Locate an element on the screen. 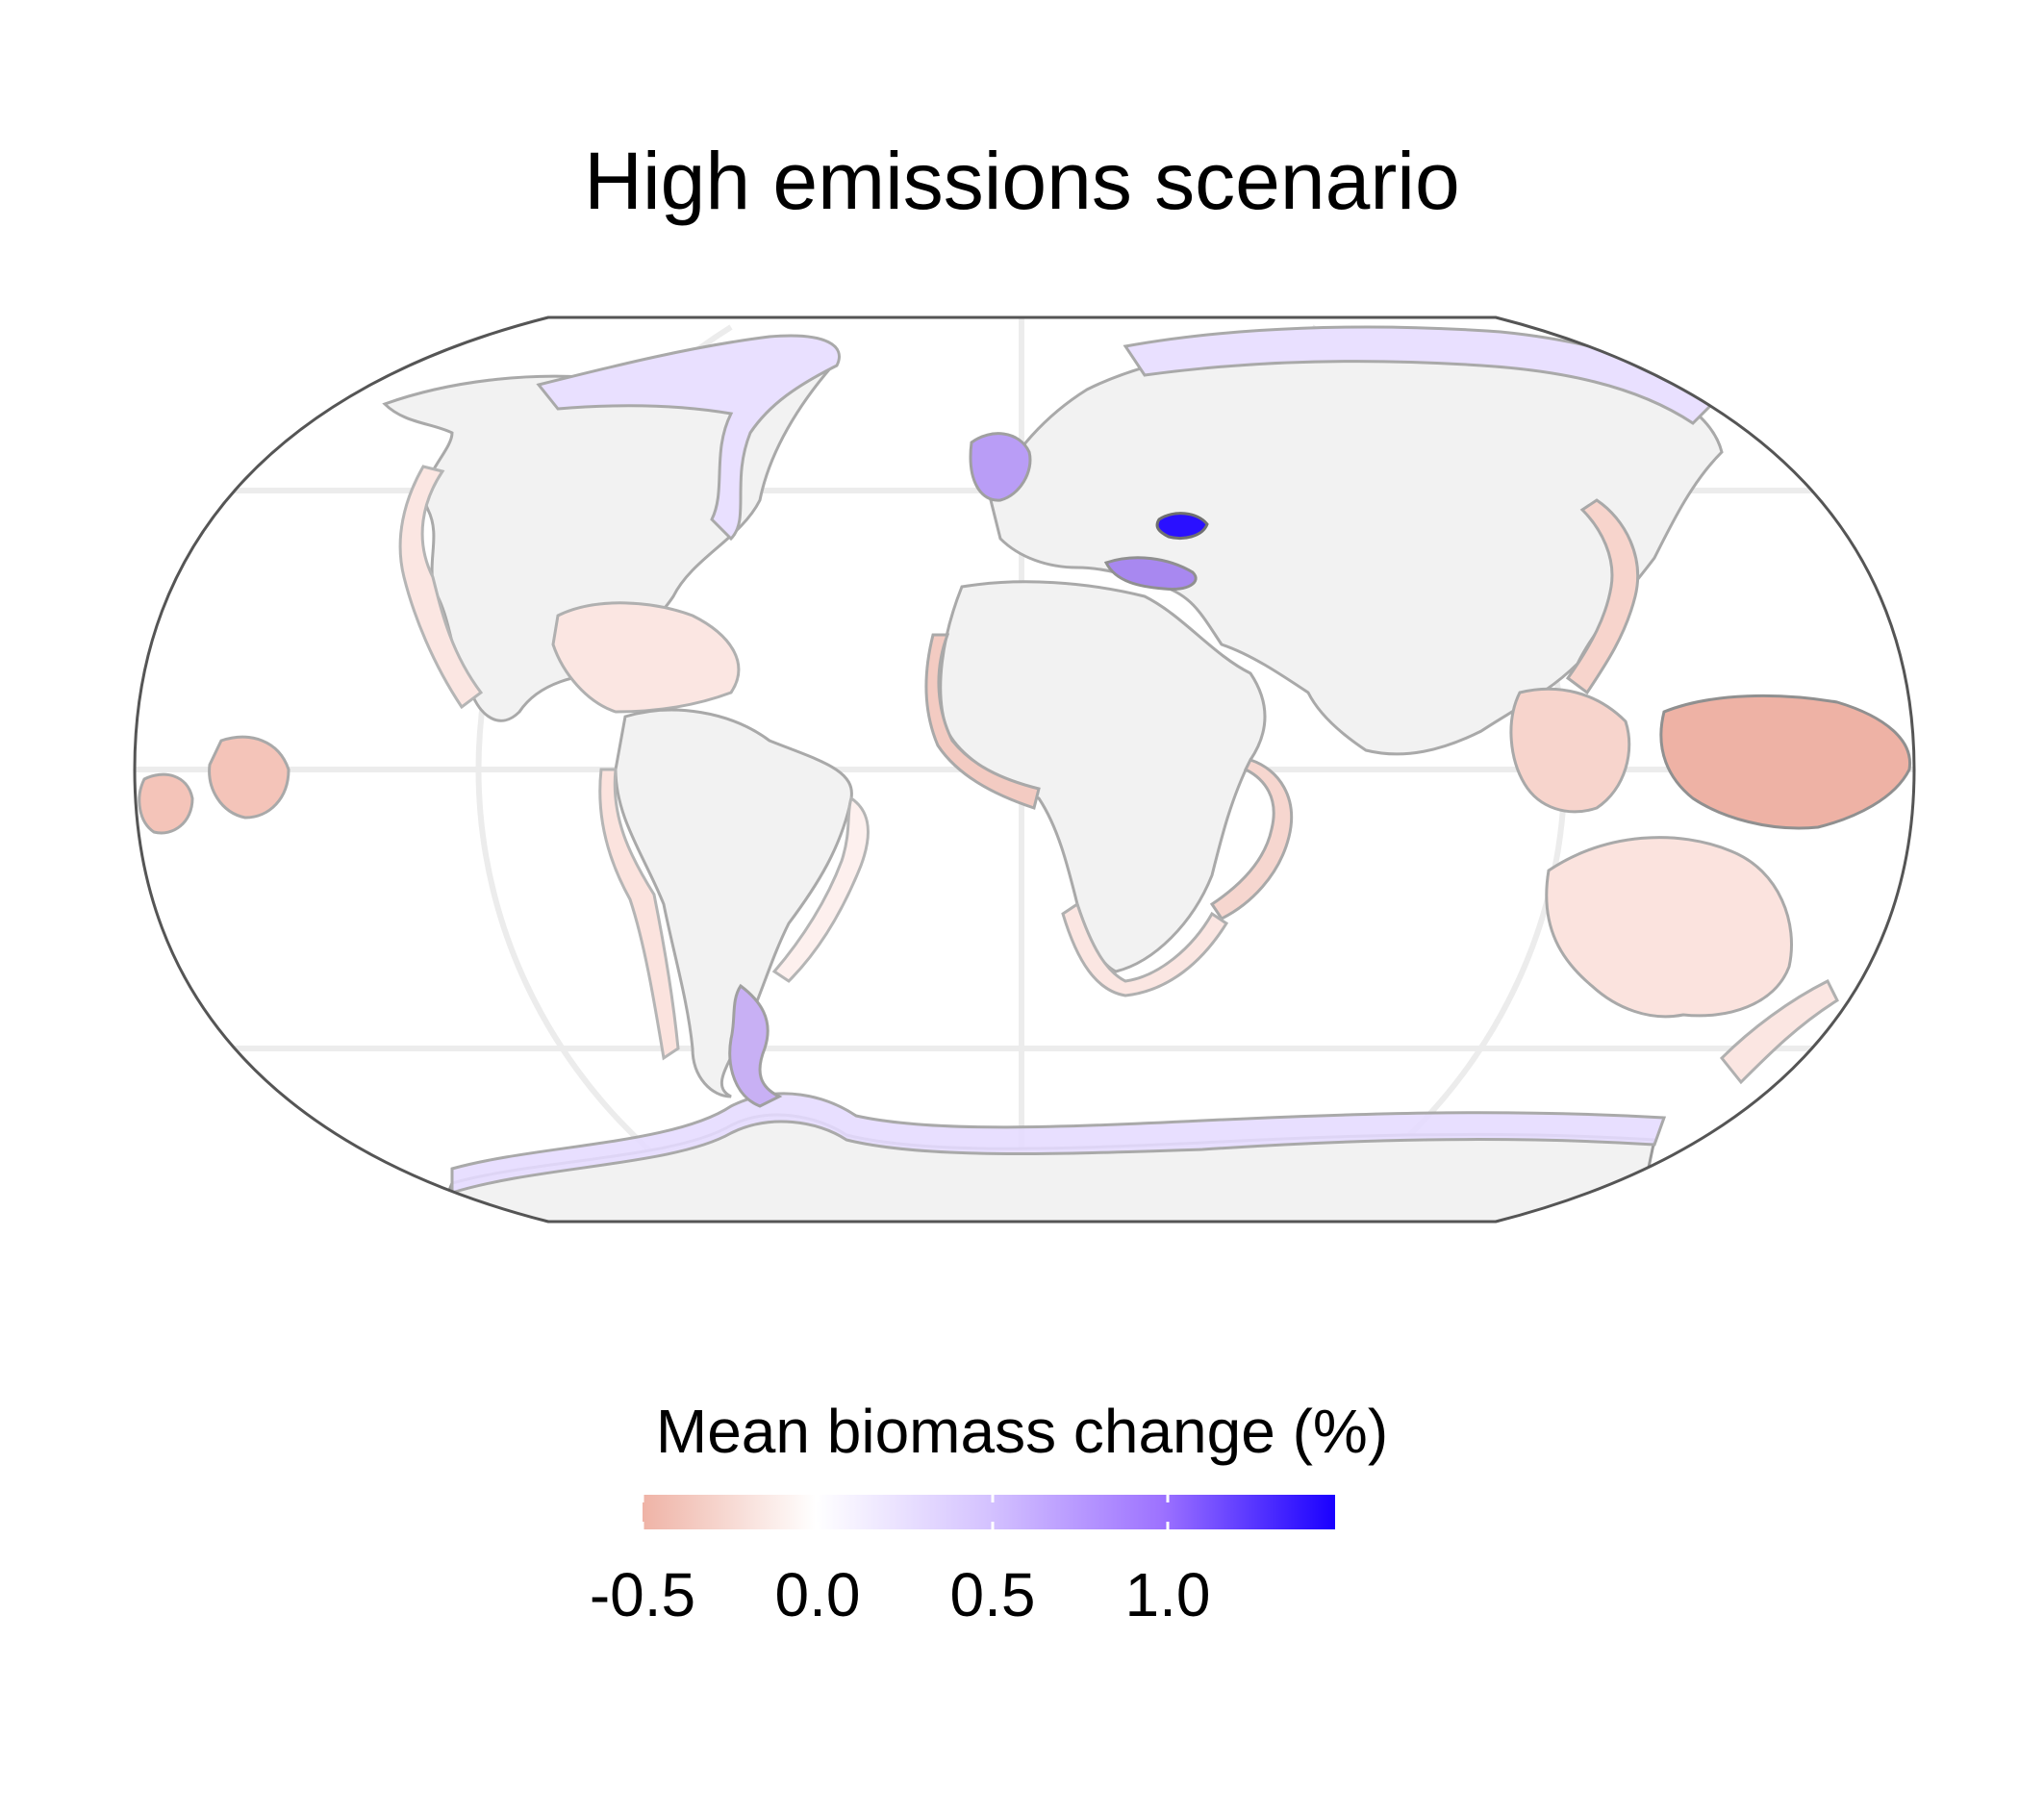  legend-tick-label: 1.0 is located at coordinates (1167, 1595).